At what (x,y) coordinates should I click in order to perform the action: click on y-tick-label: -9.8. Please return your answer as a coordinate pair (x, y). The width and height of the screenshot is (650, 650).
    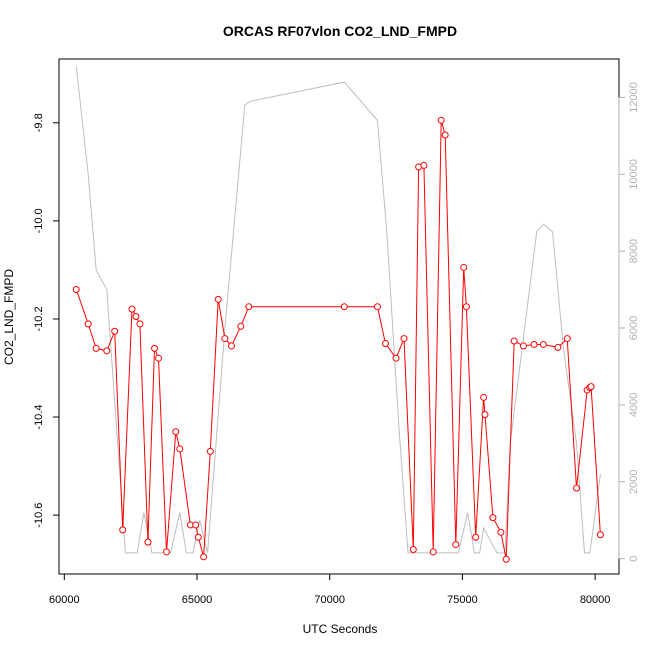
    Looking at the image, I should click on (39, 122).